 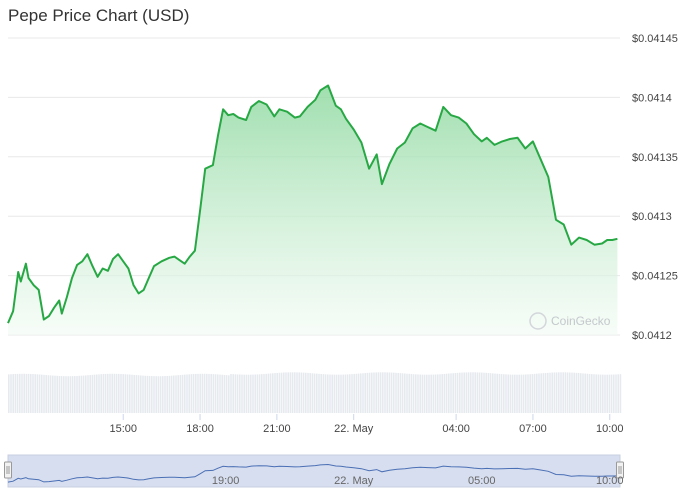 What do you see at coordinates (354, 429) in the screenshot?
I see `x-tick-label: 22. May` at bounding box center [354, 429].